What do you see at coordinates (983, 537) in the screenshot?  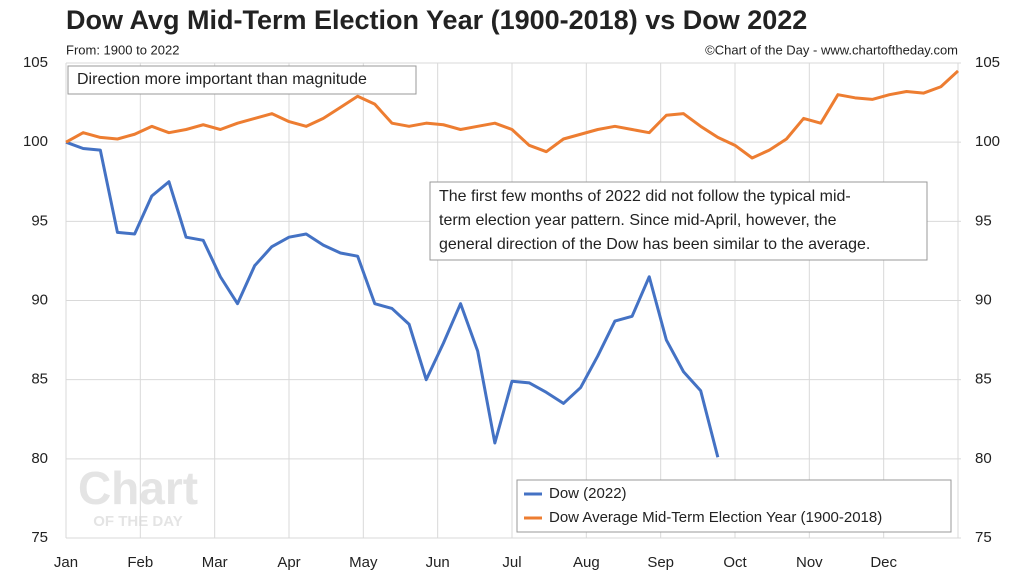 I see `y2-tick-label: 75` at bounding box center [983, 537].